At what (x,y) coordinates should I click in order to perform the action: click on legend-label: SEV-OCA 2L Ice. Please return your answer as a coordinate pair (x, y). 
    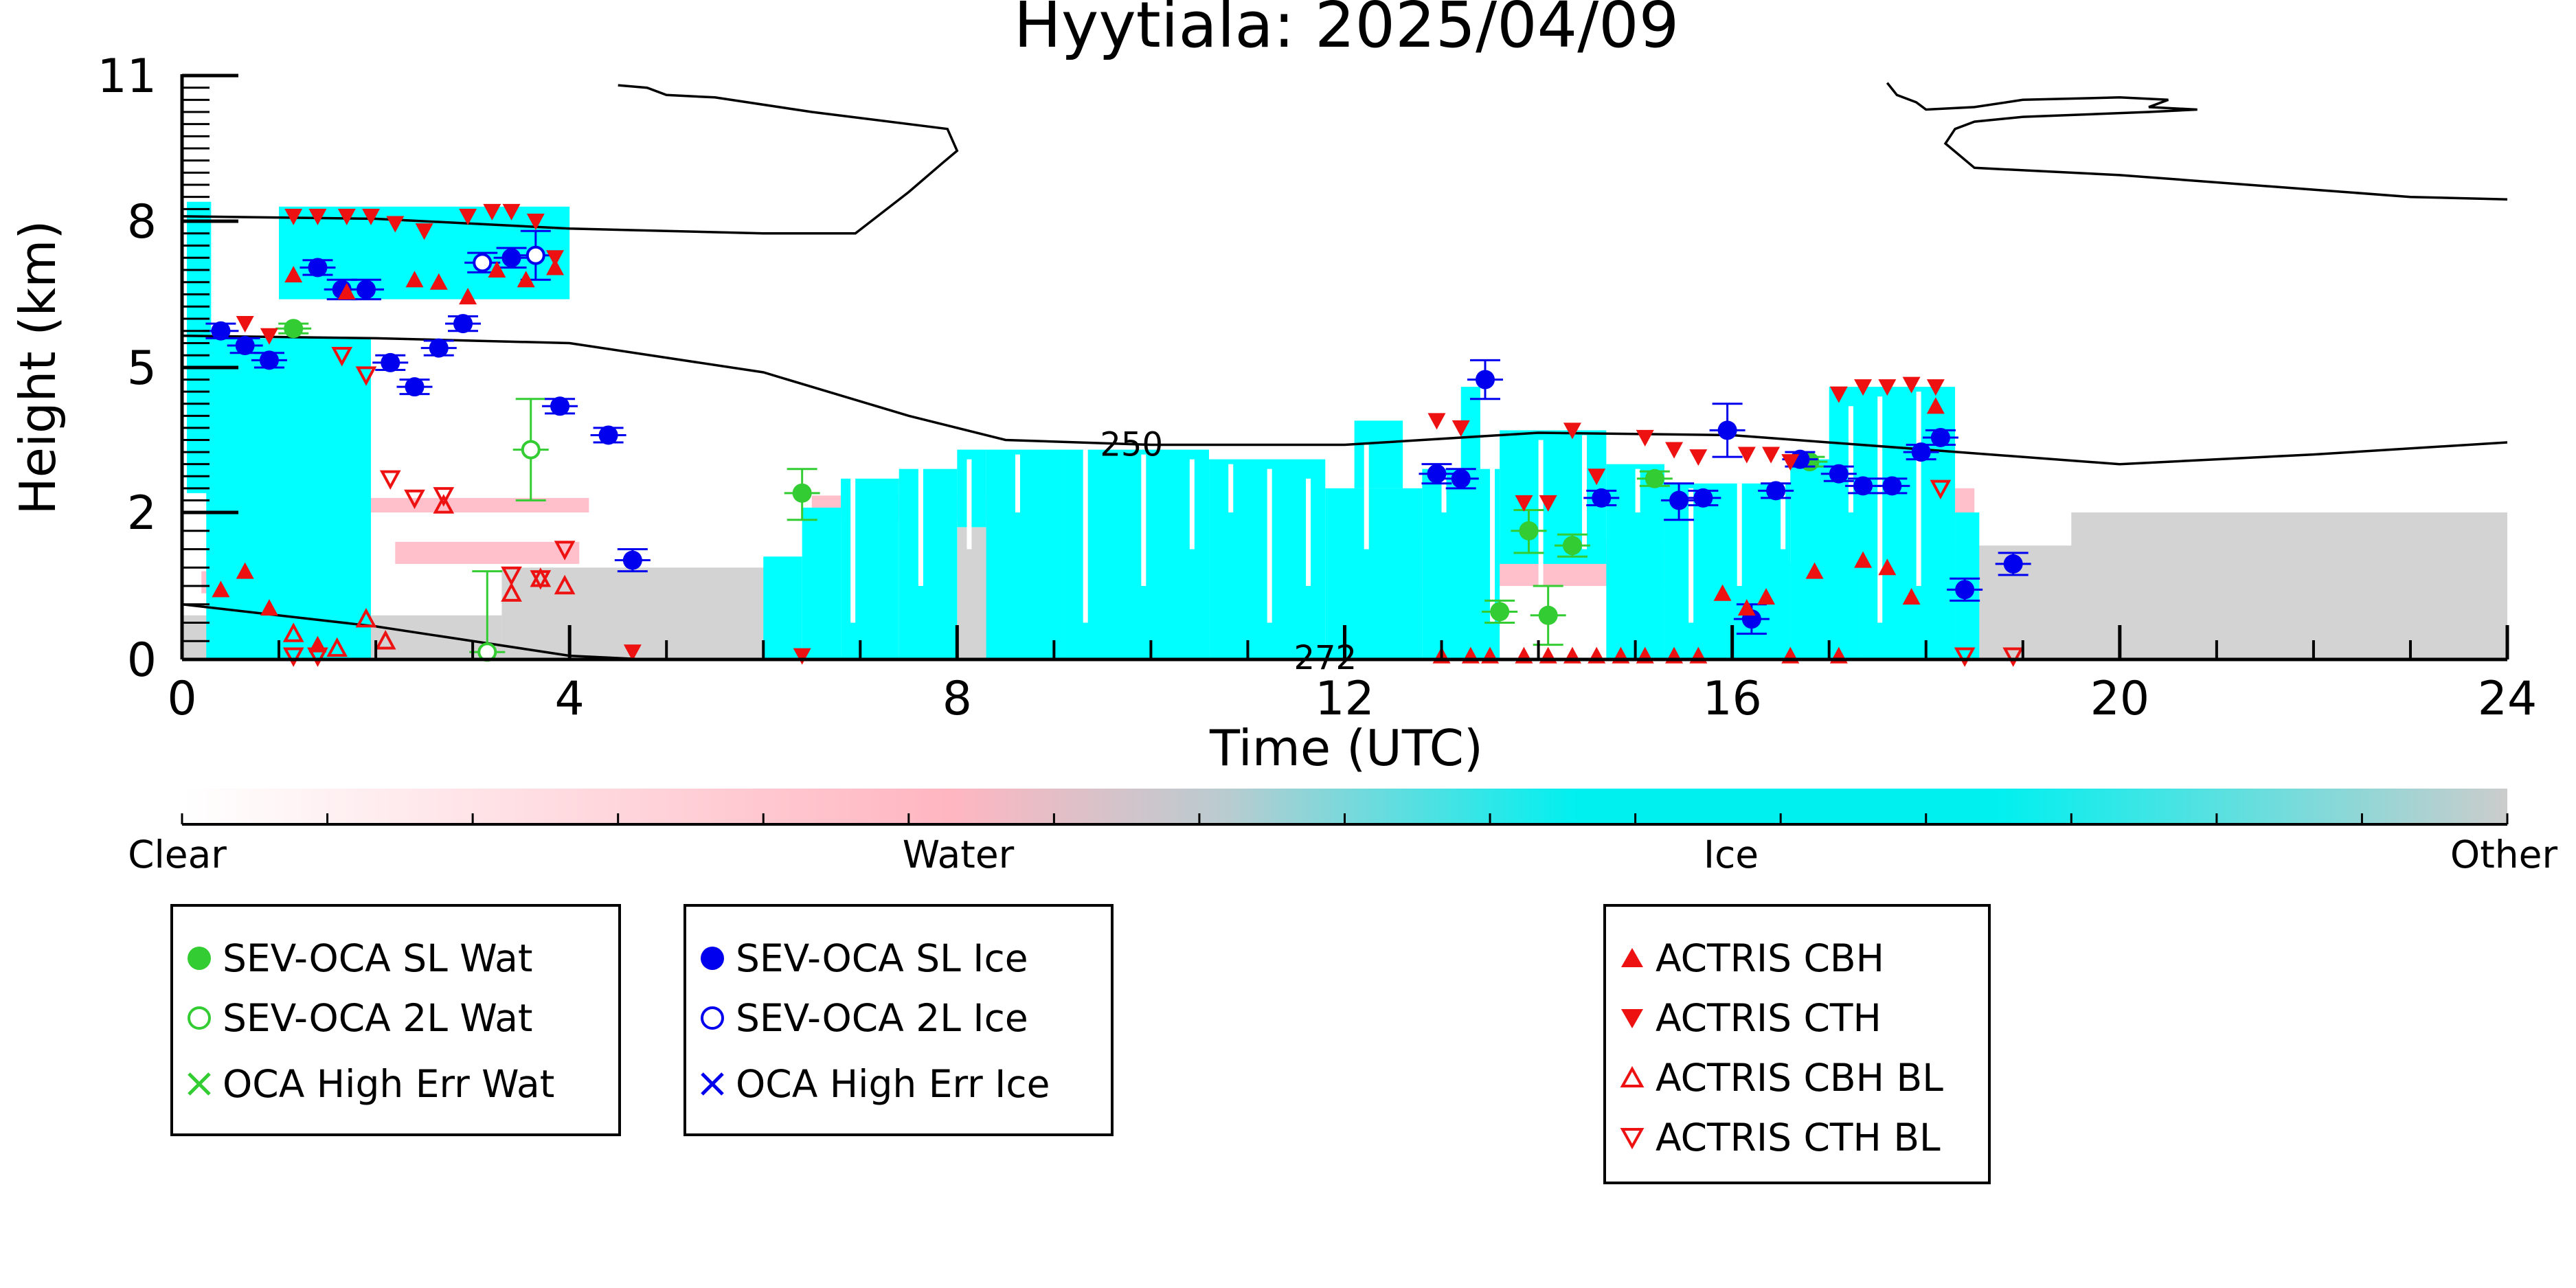
    Looking at the image, I should click on (882, 1018).